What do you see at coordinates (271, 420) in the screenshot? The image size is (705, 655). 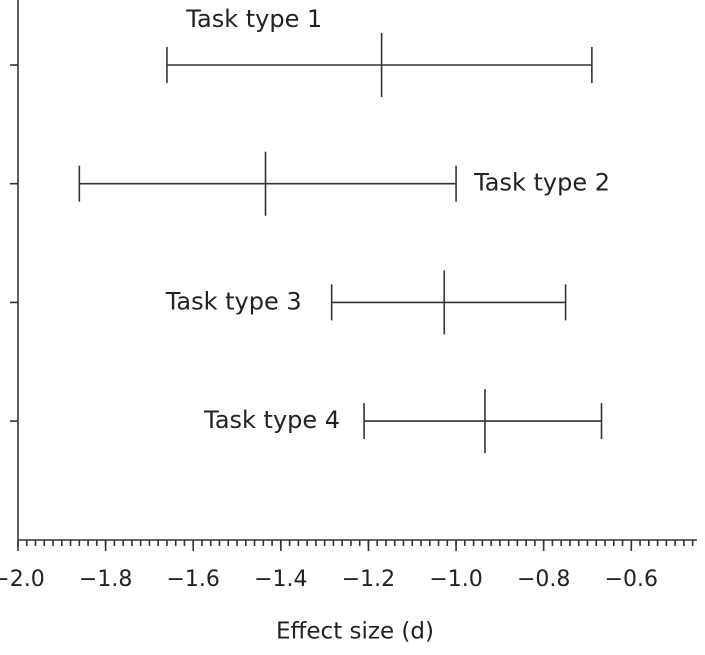 I see `category-label: Task type 4` at bounding box center [271, 420].